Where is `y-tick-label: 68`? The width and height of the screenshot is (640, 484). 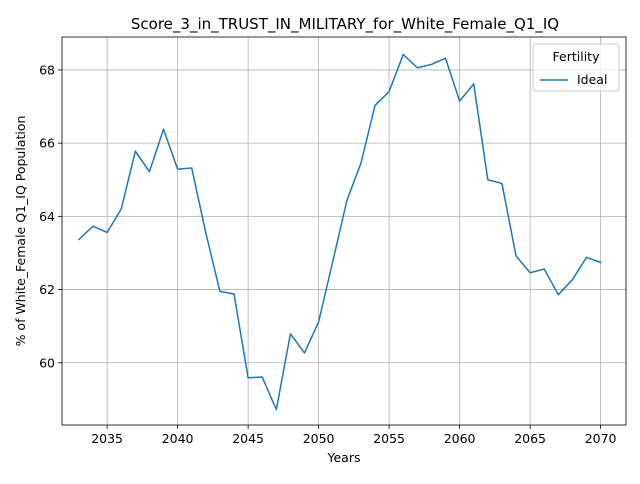 y-tick-label: 68 is located at coordinates (47, 69).